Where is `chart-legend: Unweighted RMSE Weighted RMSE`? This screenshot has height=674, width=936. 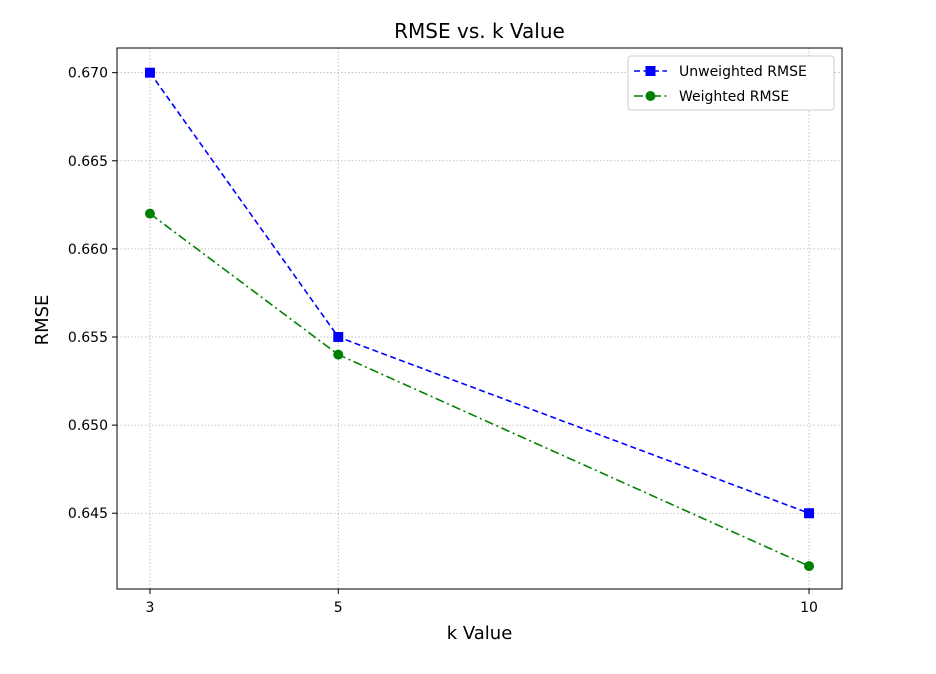
chart-legend: Unweighted RMSE Weighted RMSE is located at coordinates (731, 83).